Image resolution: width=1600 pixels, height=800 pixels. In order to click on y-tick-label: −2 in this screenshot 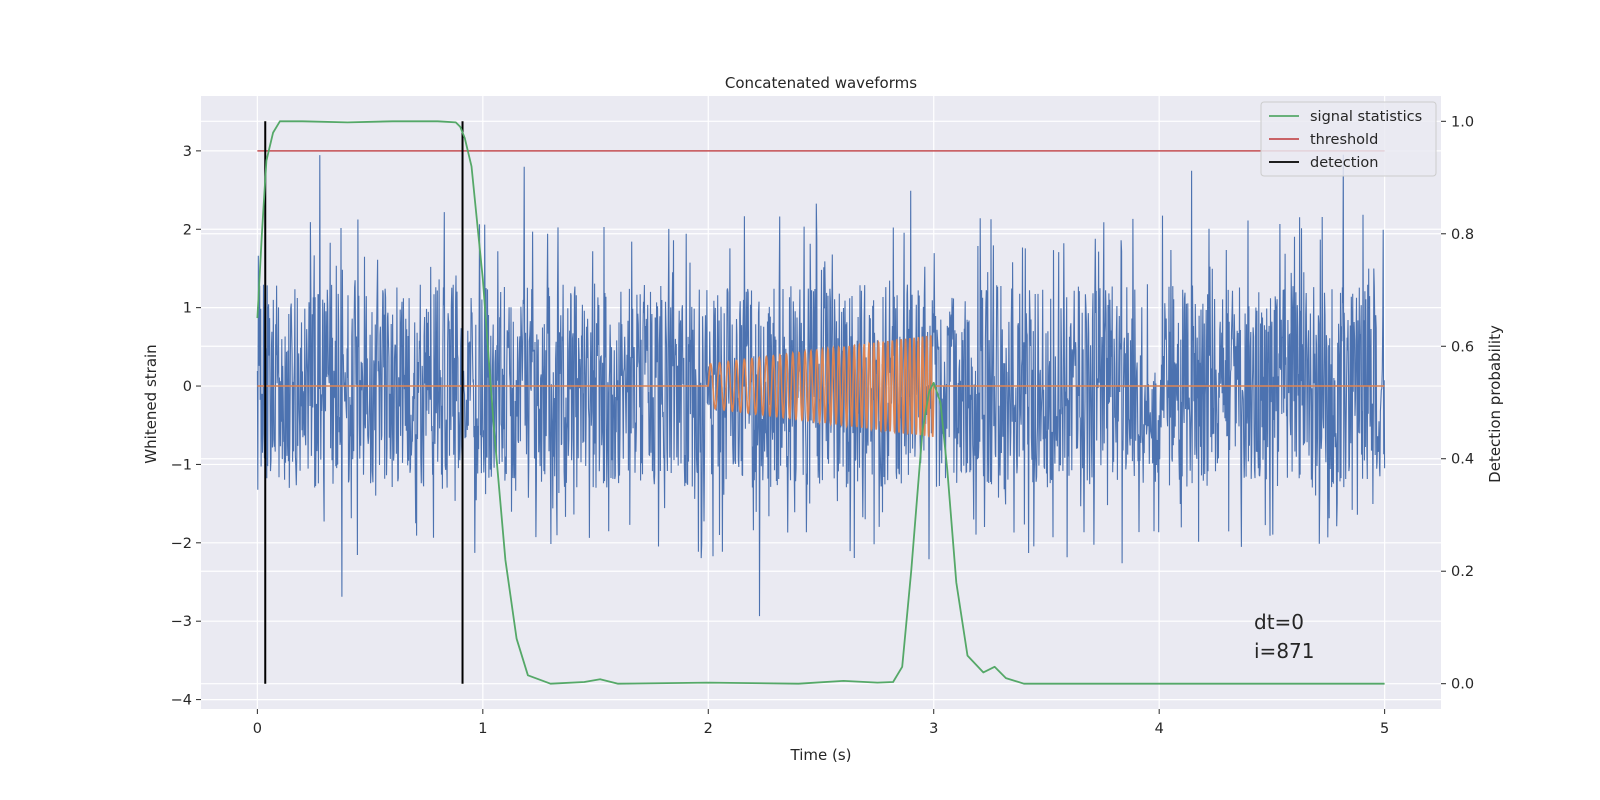, I will do `click(181, 544)`.